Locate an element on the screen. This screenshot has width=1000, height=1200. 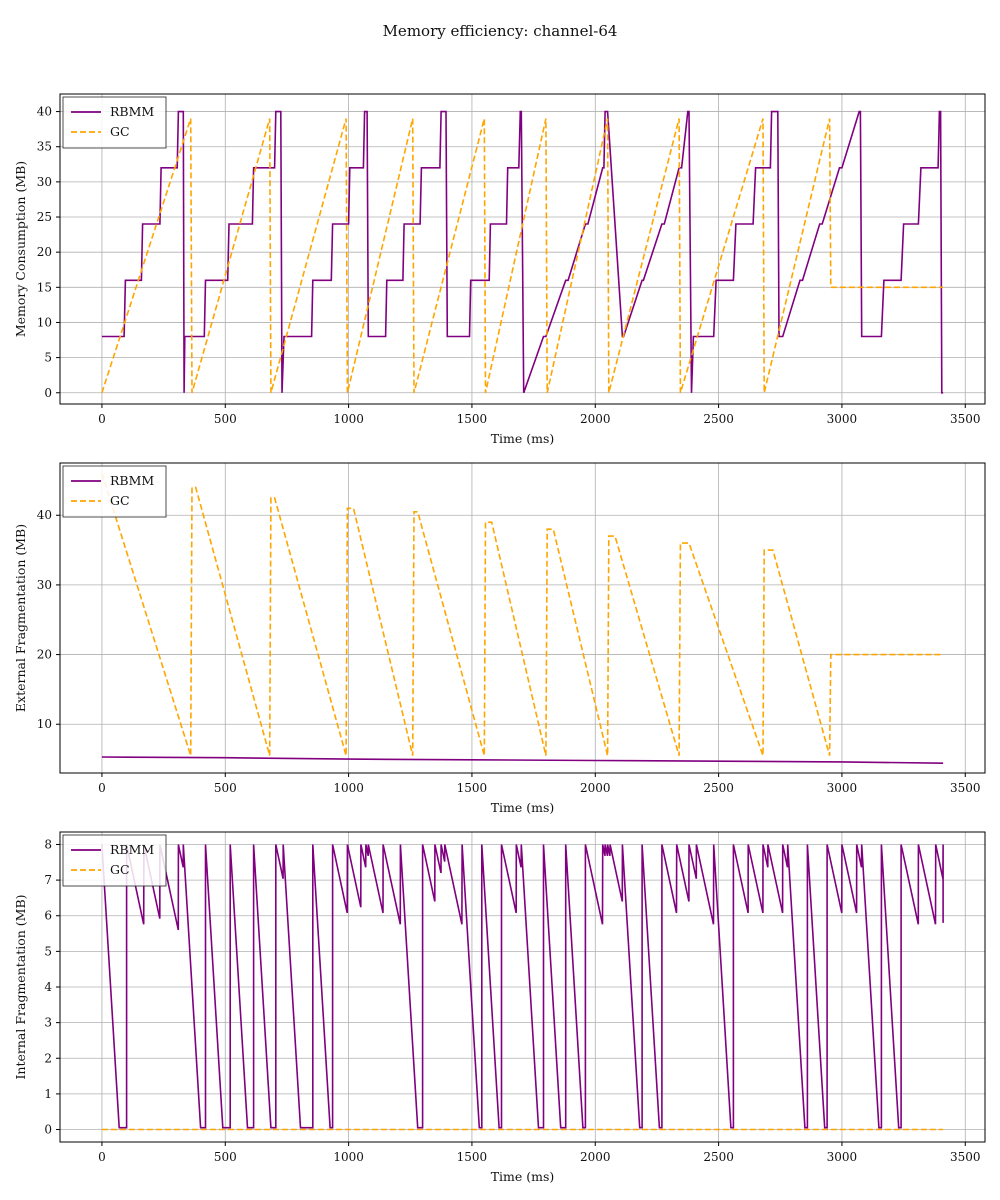
y-tick-label: 1 is located at coordinates (48, 1094).